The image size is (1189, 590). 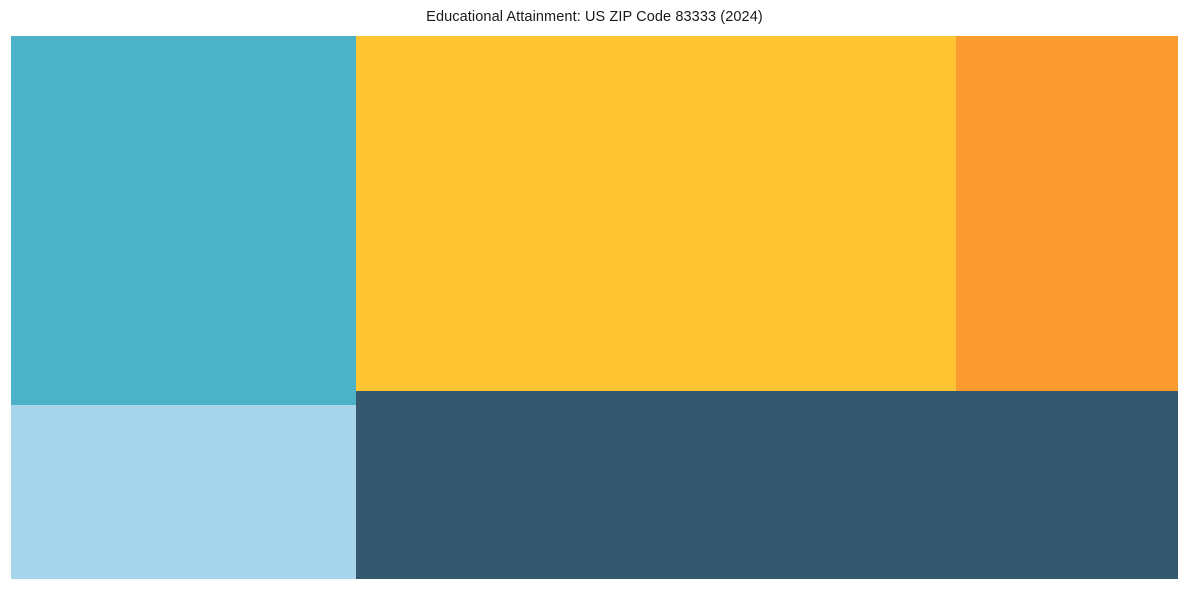 What do you see at coordinates (63, 416) in the screenshot?
I see `treemap-tile-label: Associate degree` at bounding box center [63, 416].